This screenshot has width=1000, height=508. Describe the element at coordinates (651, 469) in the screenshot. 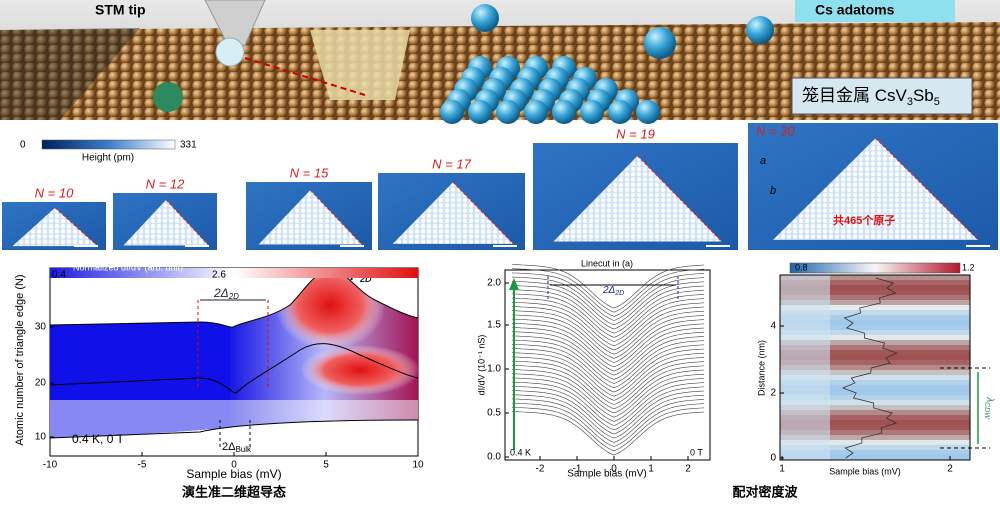

I see `x-tick-label: 1` at that location.